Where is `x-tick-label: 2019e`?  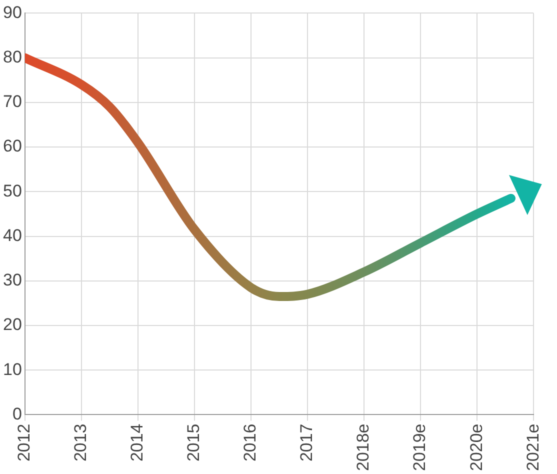 x-tick-label: 2019e is located at coordinates (420, 448).